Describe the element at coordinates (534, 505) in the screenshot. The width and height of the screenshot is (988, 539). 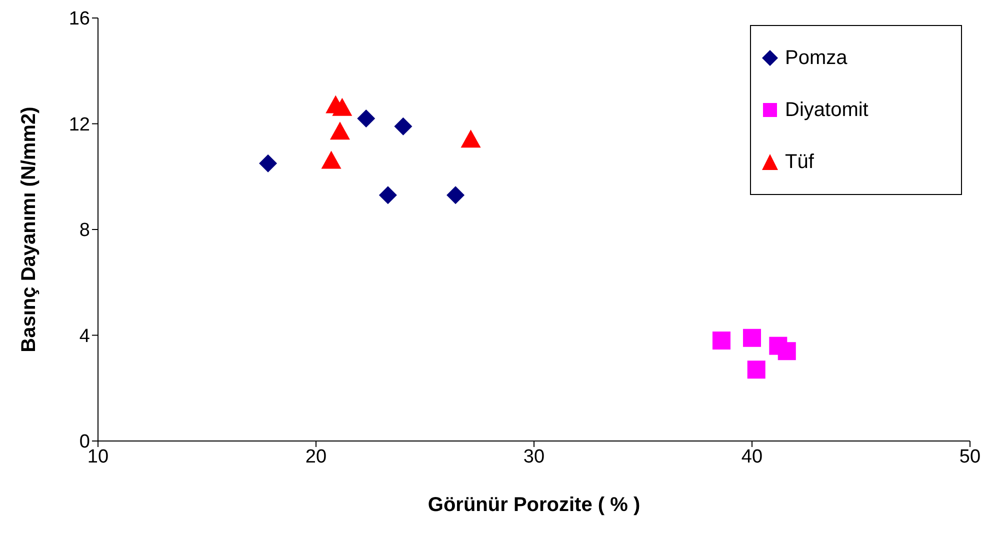
I see `x-axis-title: Görünür Porozite ( % )` at that location.